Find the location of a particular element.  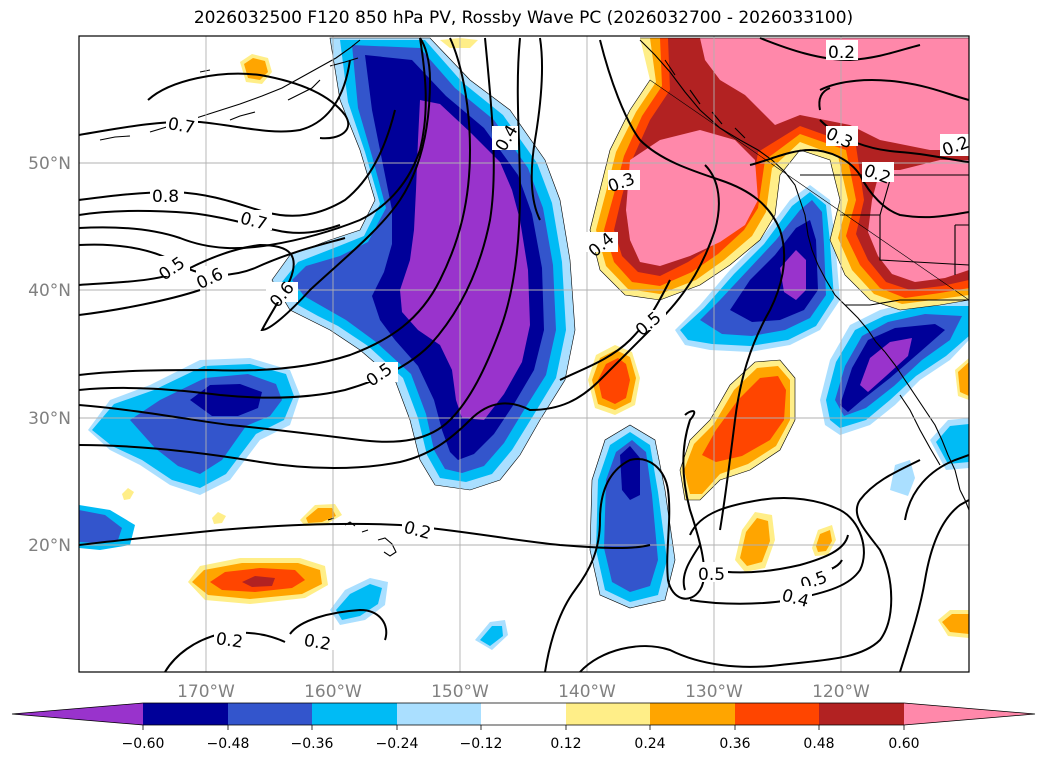

colorbar-label: −0.36 is located at coordinates (312, 744).